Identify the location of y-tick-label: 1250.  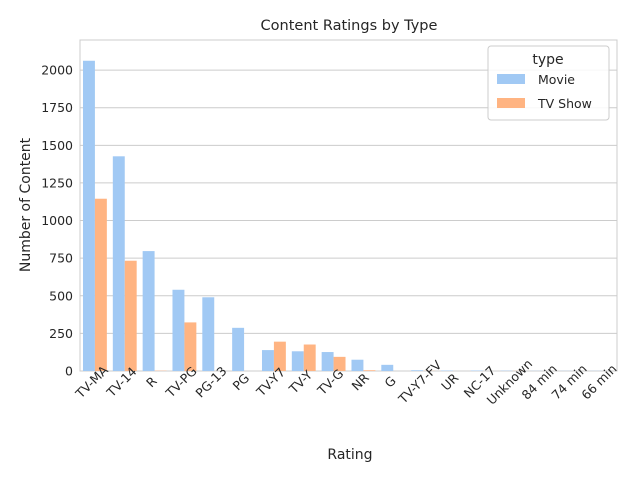
(57, 182).